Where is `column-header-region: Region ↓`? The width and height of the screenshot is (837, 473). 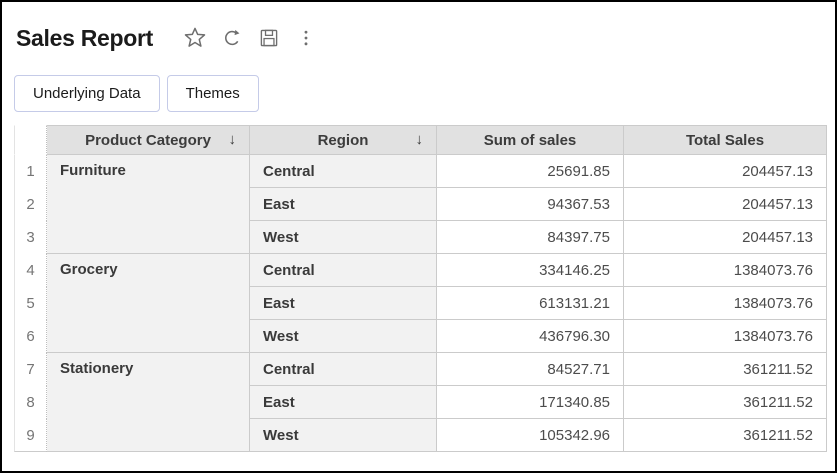
column-header-region: Region ↓ is located at coordinates (343, 140).